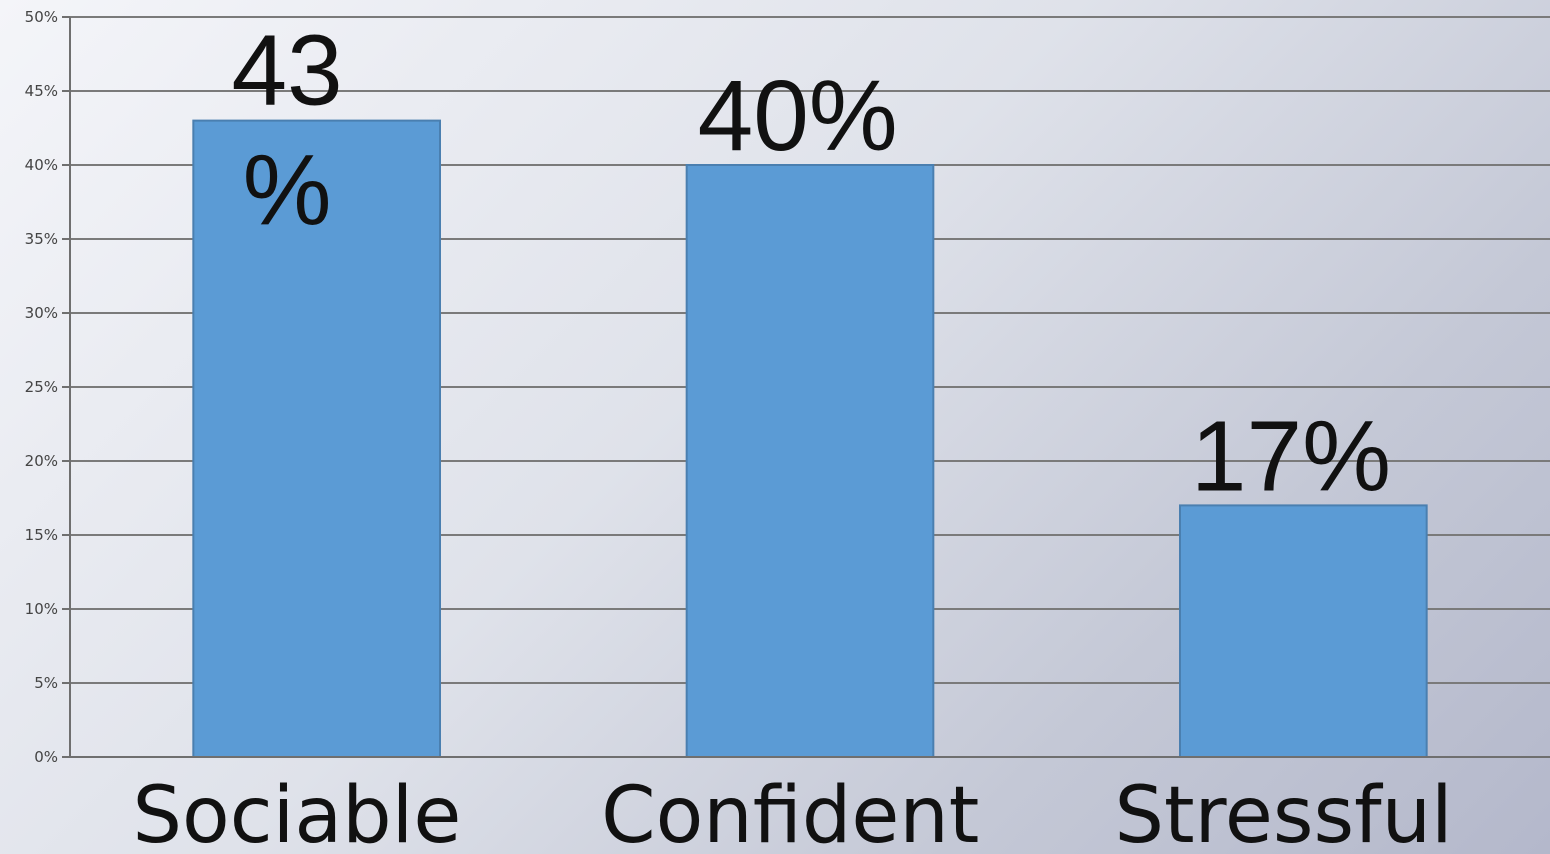 The height and width of the screenshot is (854, 1550). Describe the element at coordinates (297, 812) in the screenshot. I see `category-label-sociable: Sociable` at that location.